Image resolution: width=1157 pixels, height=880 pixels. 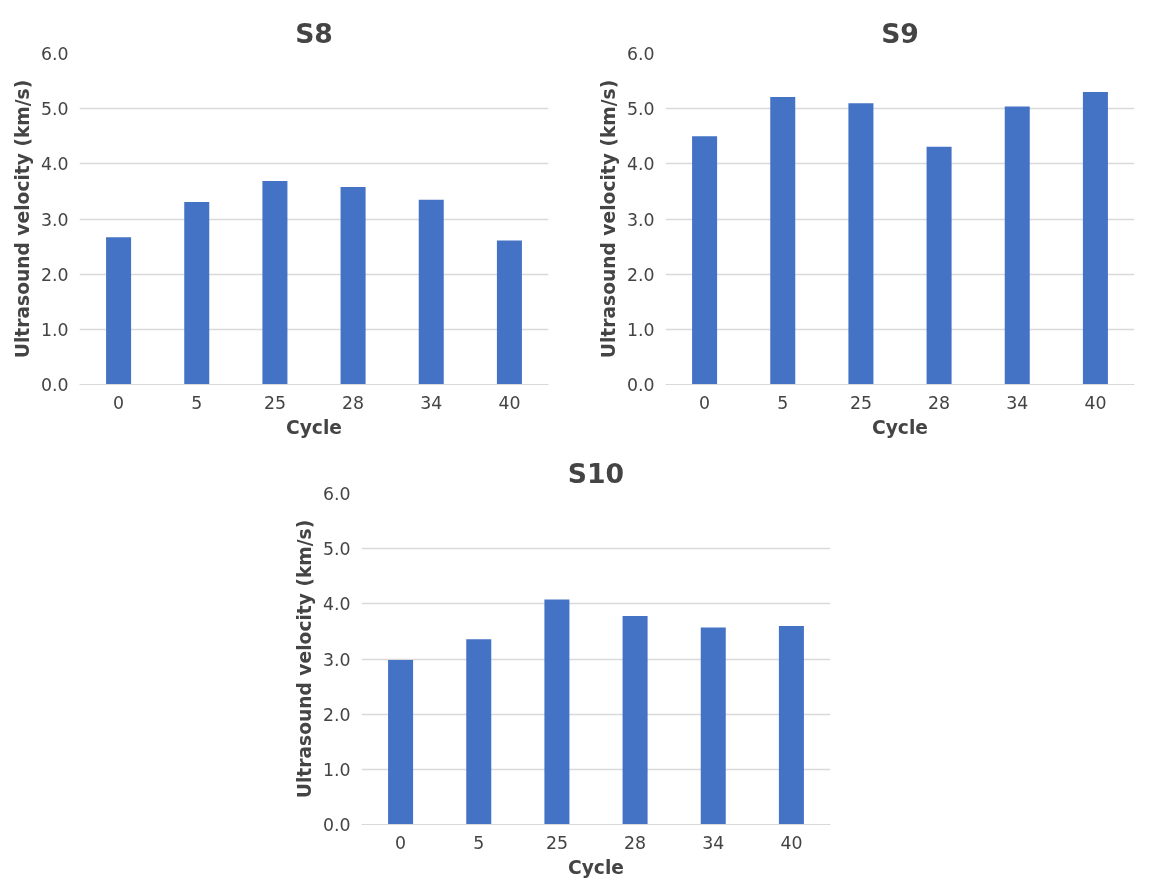 What do you see at coordinates (596, 473) in the screenshot?
I see `chart-title: S10` at bounding box center [596, 473].